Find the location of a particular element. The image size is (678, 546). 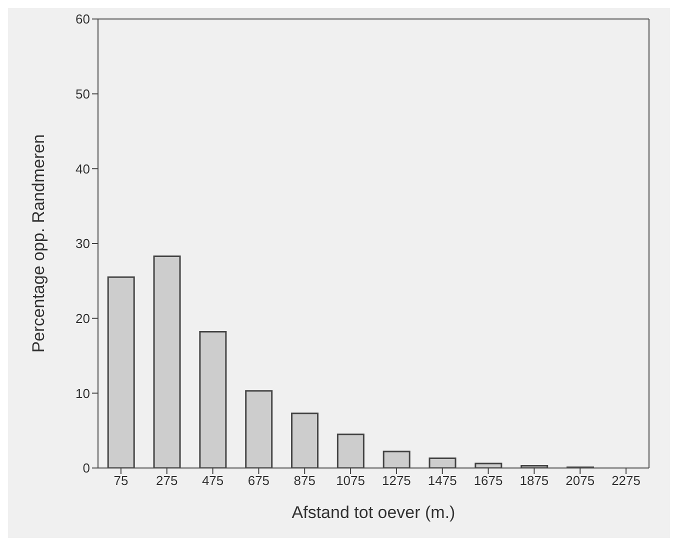

y-tick-label: 50 is located at coordinates (83, 94).